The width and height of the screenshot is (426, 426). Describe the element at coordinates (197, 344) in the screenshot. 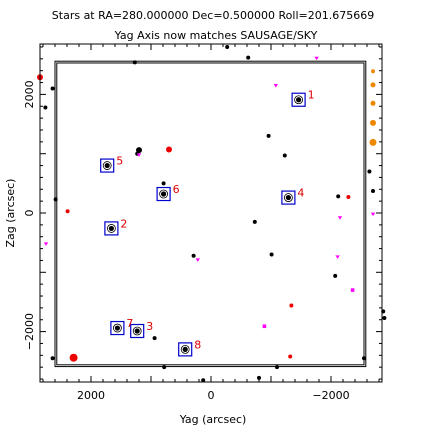

I see `selected-star-label: 8` at that location.